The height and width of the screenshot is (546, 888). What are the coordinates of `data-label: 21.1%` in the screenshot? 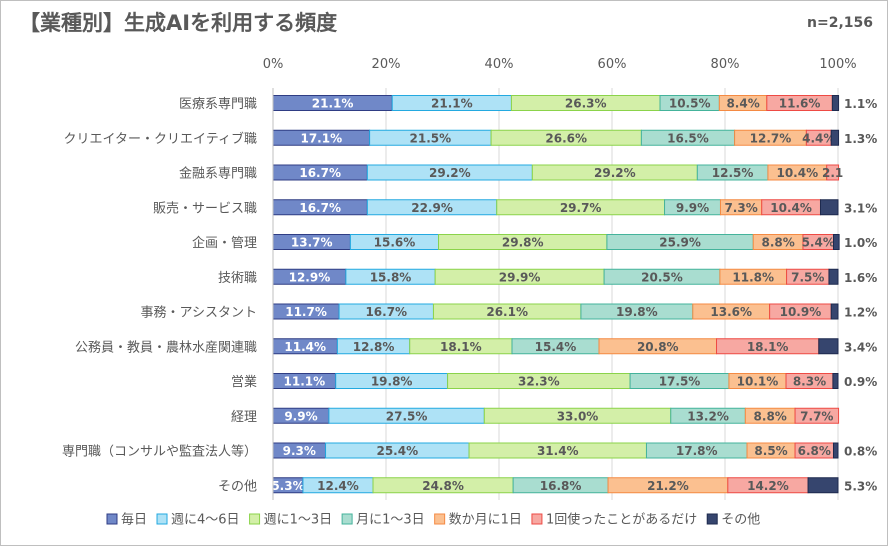 It's located at (452, 104).